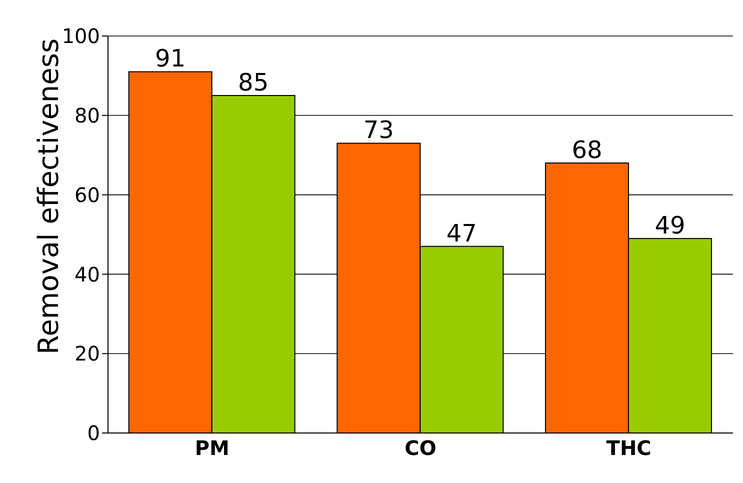 This screenshot has height=483, width=743. I want to click on data-label: 49, so click(670, 225).